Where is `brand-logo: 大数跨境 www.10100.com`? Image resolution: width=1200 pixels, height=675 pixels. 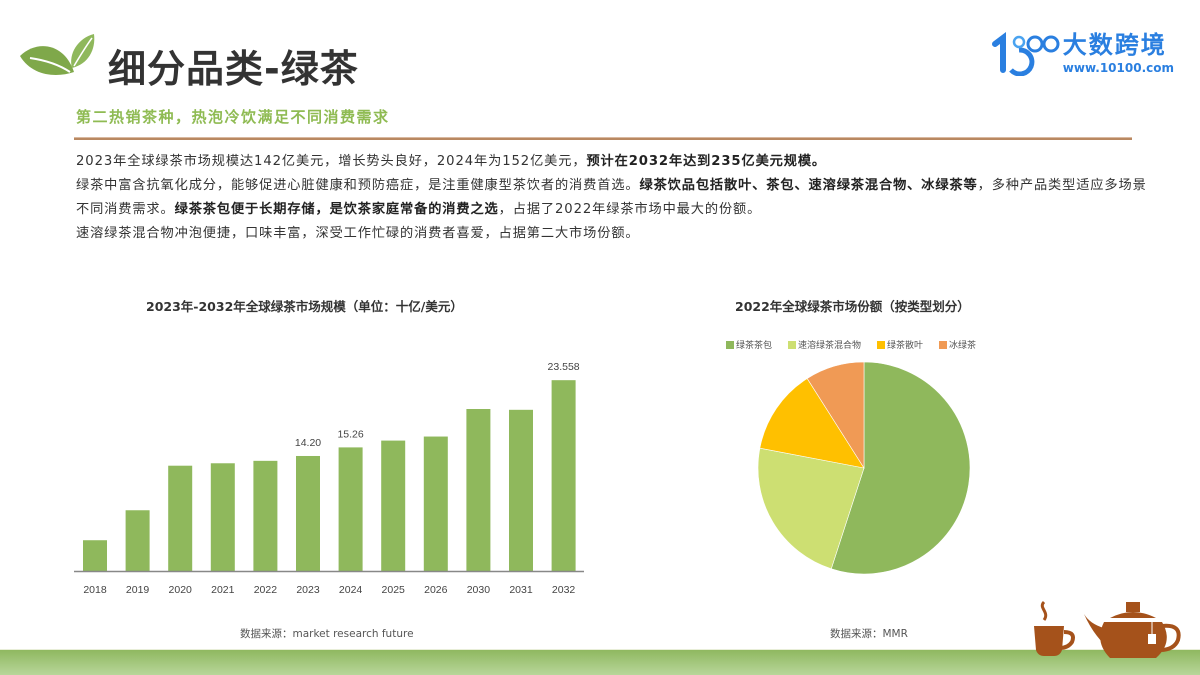
brand-logo: 大数跨境 www.10100.com is located at coordinates (1081, 53).